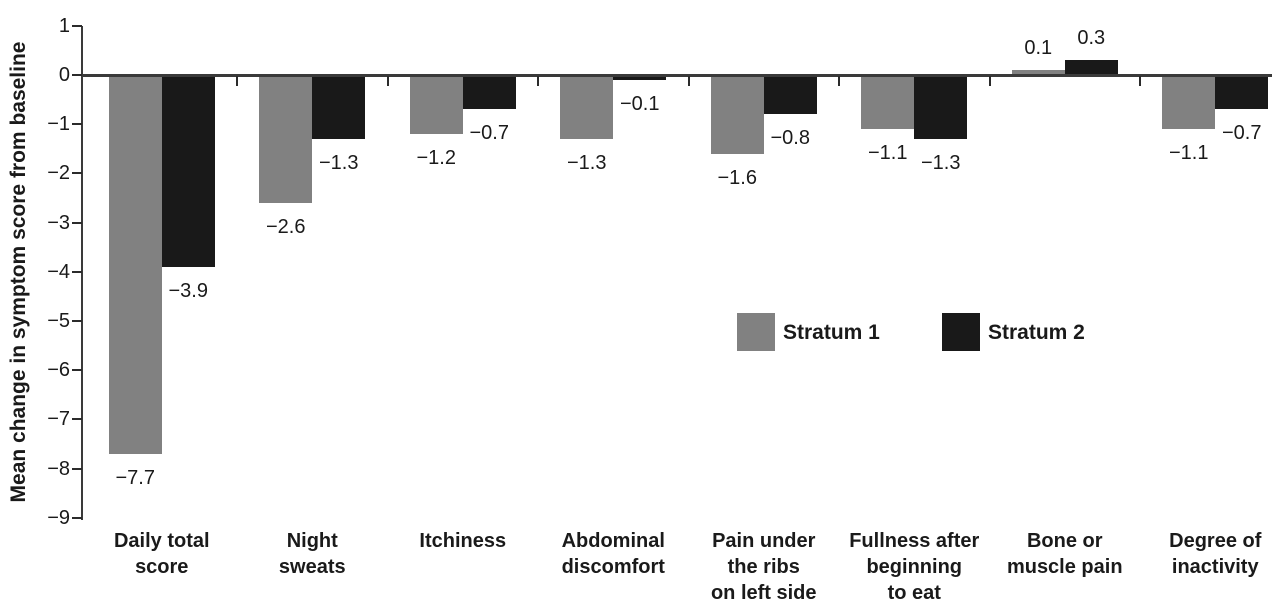 The height and width of the screenshot is (614, 1280). What do you see at coordinates (613, 541) in the screenshot?
I see `category-label-line: Abdominal` at bounding box center [613, 541].